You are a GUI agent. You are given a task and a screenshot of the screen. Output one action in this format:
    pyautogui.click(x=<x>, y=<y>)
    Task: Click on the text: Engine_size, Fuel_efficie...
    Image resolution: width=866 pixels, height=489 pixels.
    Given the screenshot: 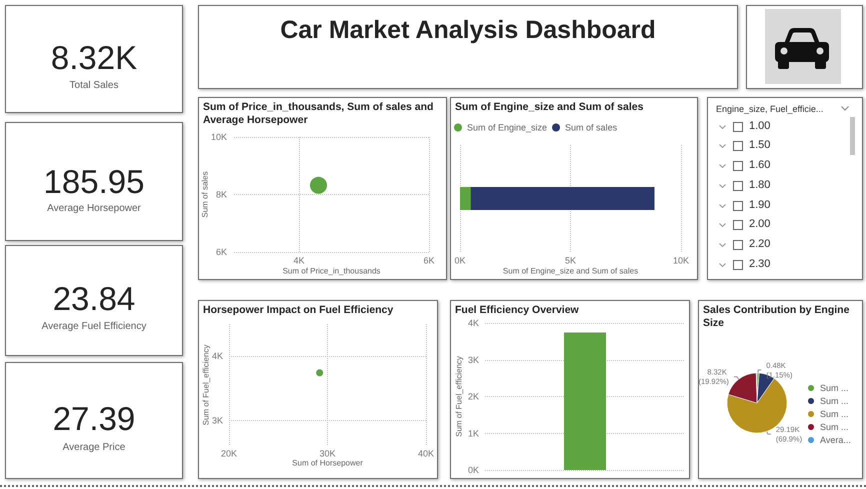 What is the action you would take?
    pyautogui.click(x=770, y=109)
    